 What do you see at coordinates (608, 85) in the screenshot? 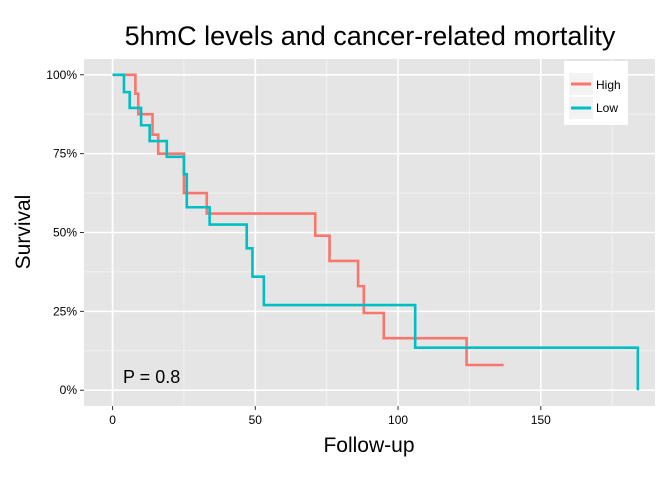
I see `legend-label-high: High` at bounding box center [608, 85].